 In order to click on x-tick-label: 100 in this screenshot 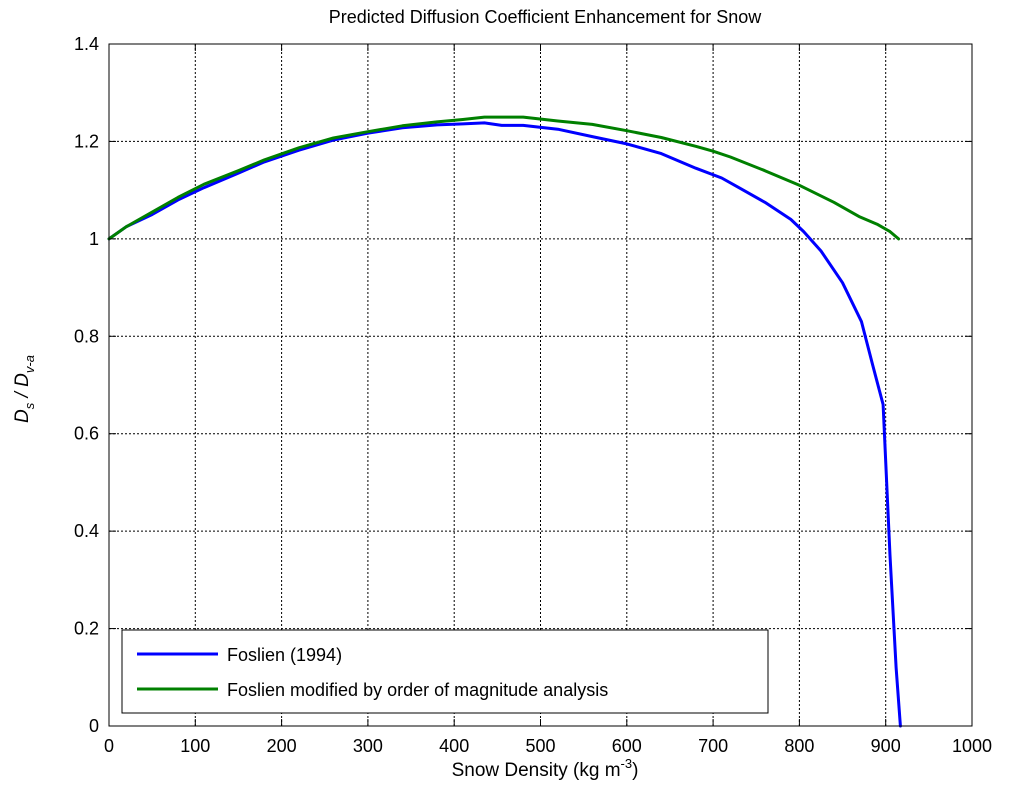, I will do `click(195, 746)`.